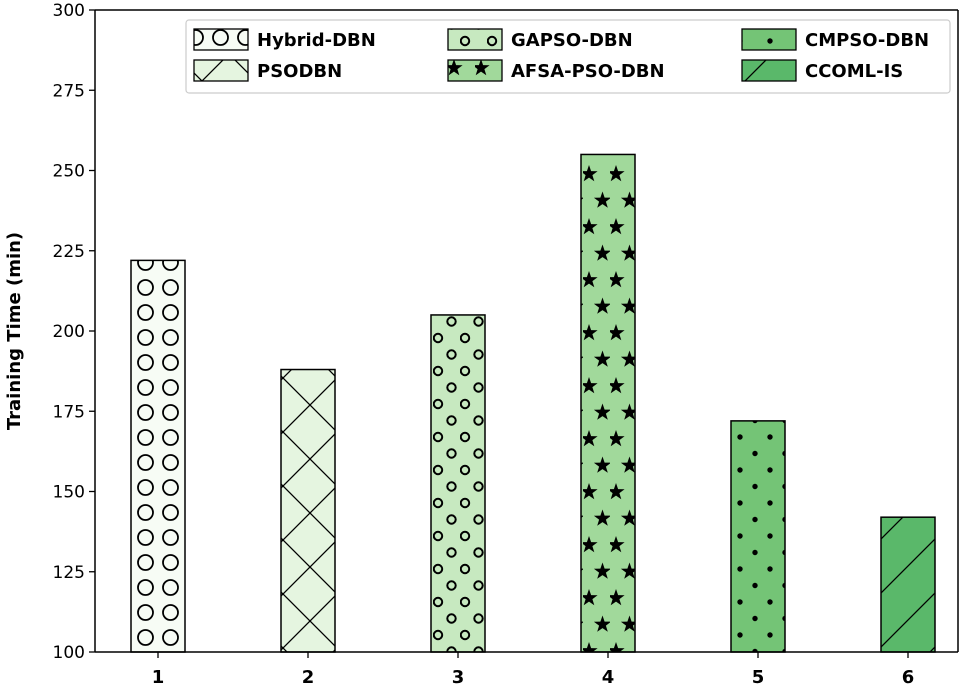 The width and height of the screenshot is (980, 687). I want to click on x-tick-label: 5, so click(758, 677).